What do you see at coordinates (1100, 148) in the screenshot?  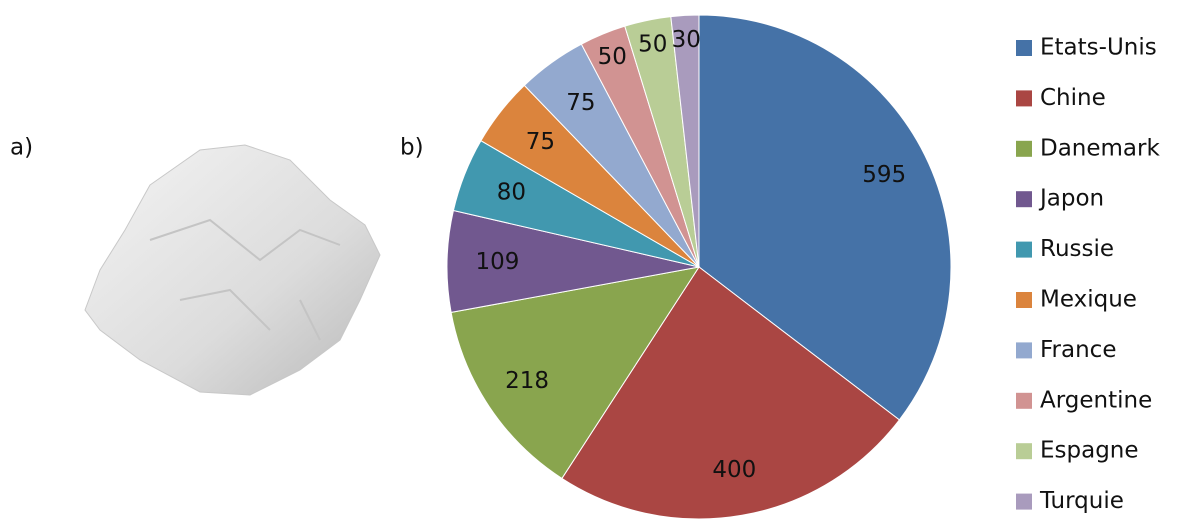 I see `legend-label: Danemark` at bounding box center [1100, 148].